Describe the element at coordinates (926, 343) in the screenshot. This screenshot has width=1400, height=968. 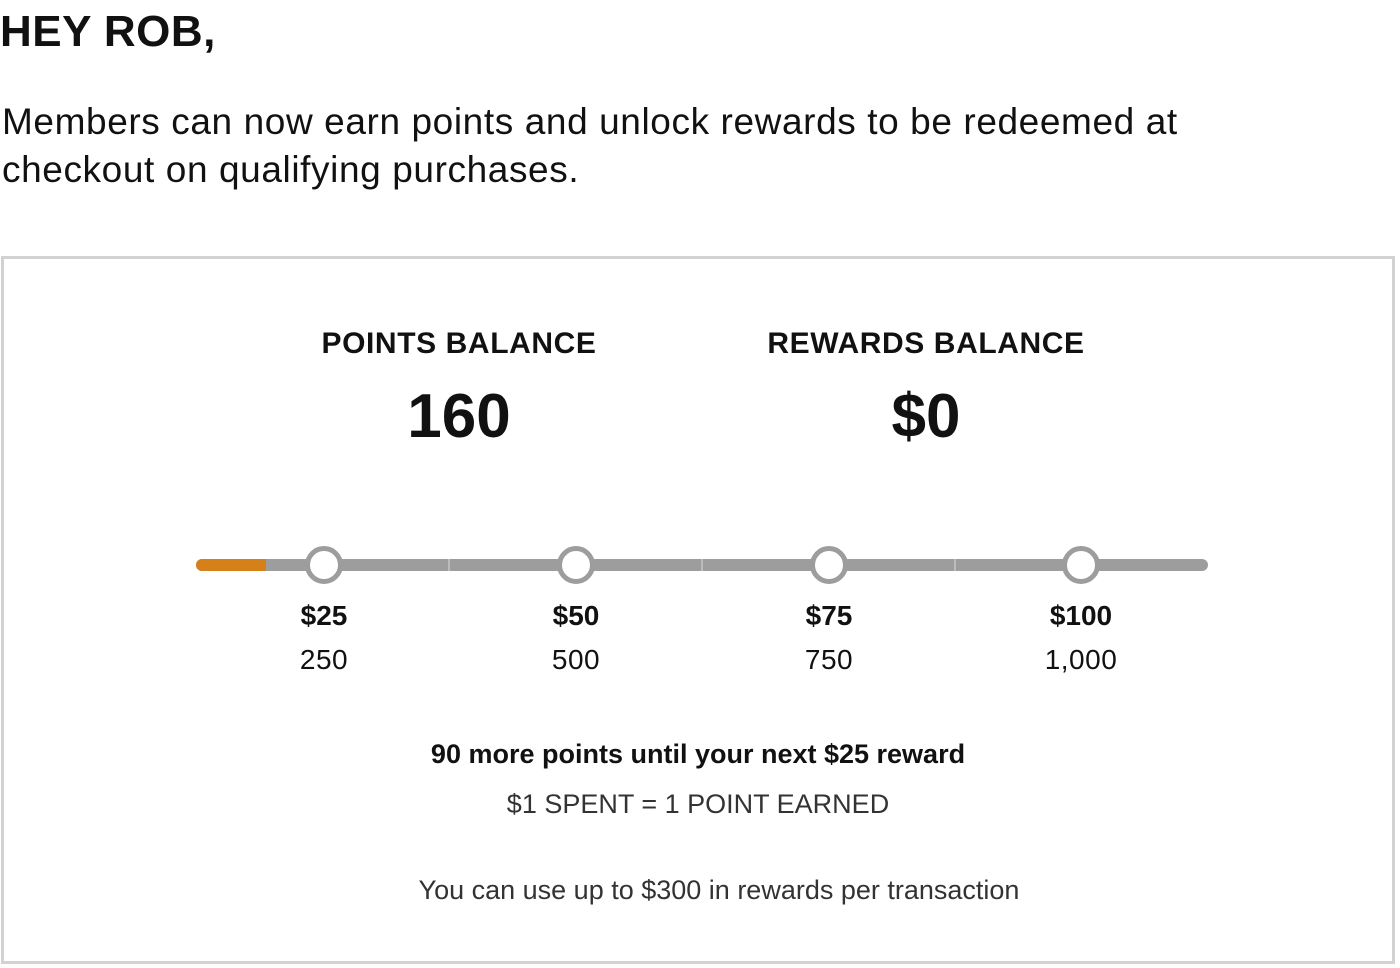
I see `rewards-balance-label: REWARDS BALANCE` at that location.